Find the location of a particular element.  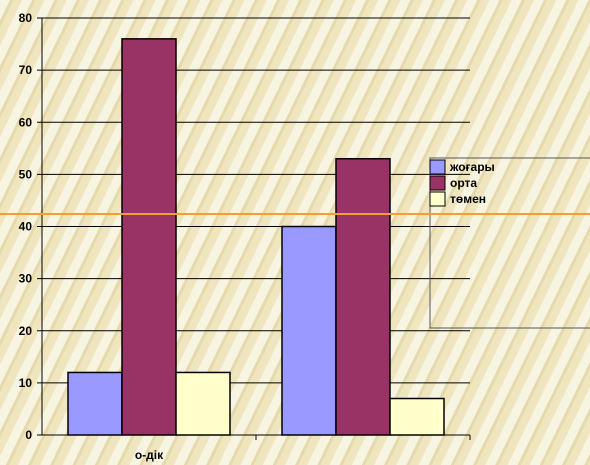

legend-label: орта is located at coordinates (463, 183).